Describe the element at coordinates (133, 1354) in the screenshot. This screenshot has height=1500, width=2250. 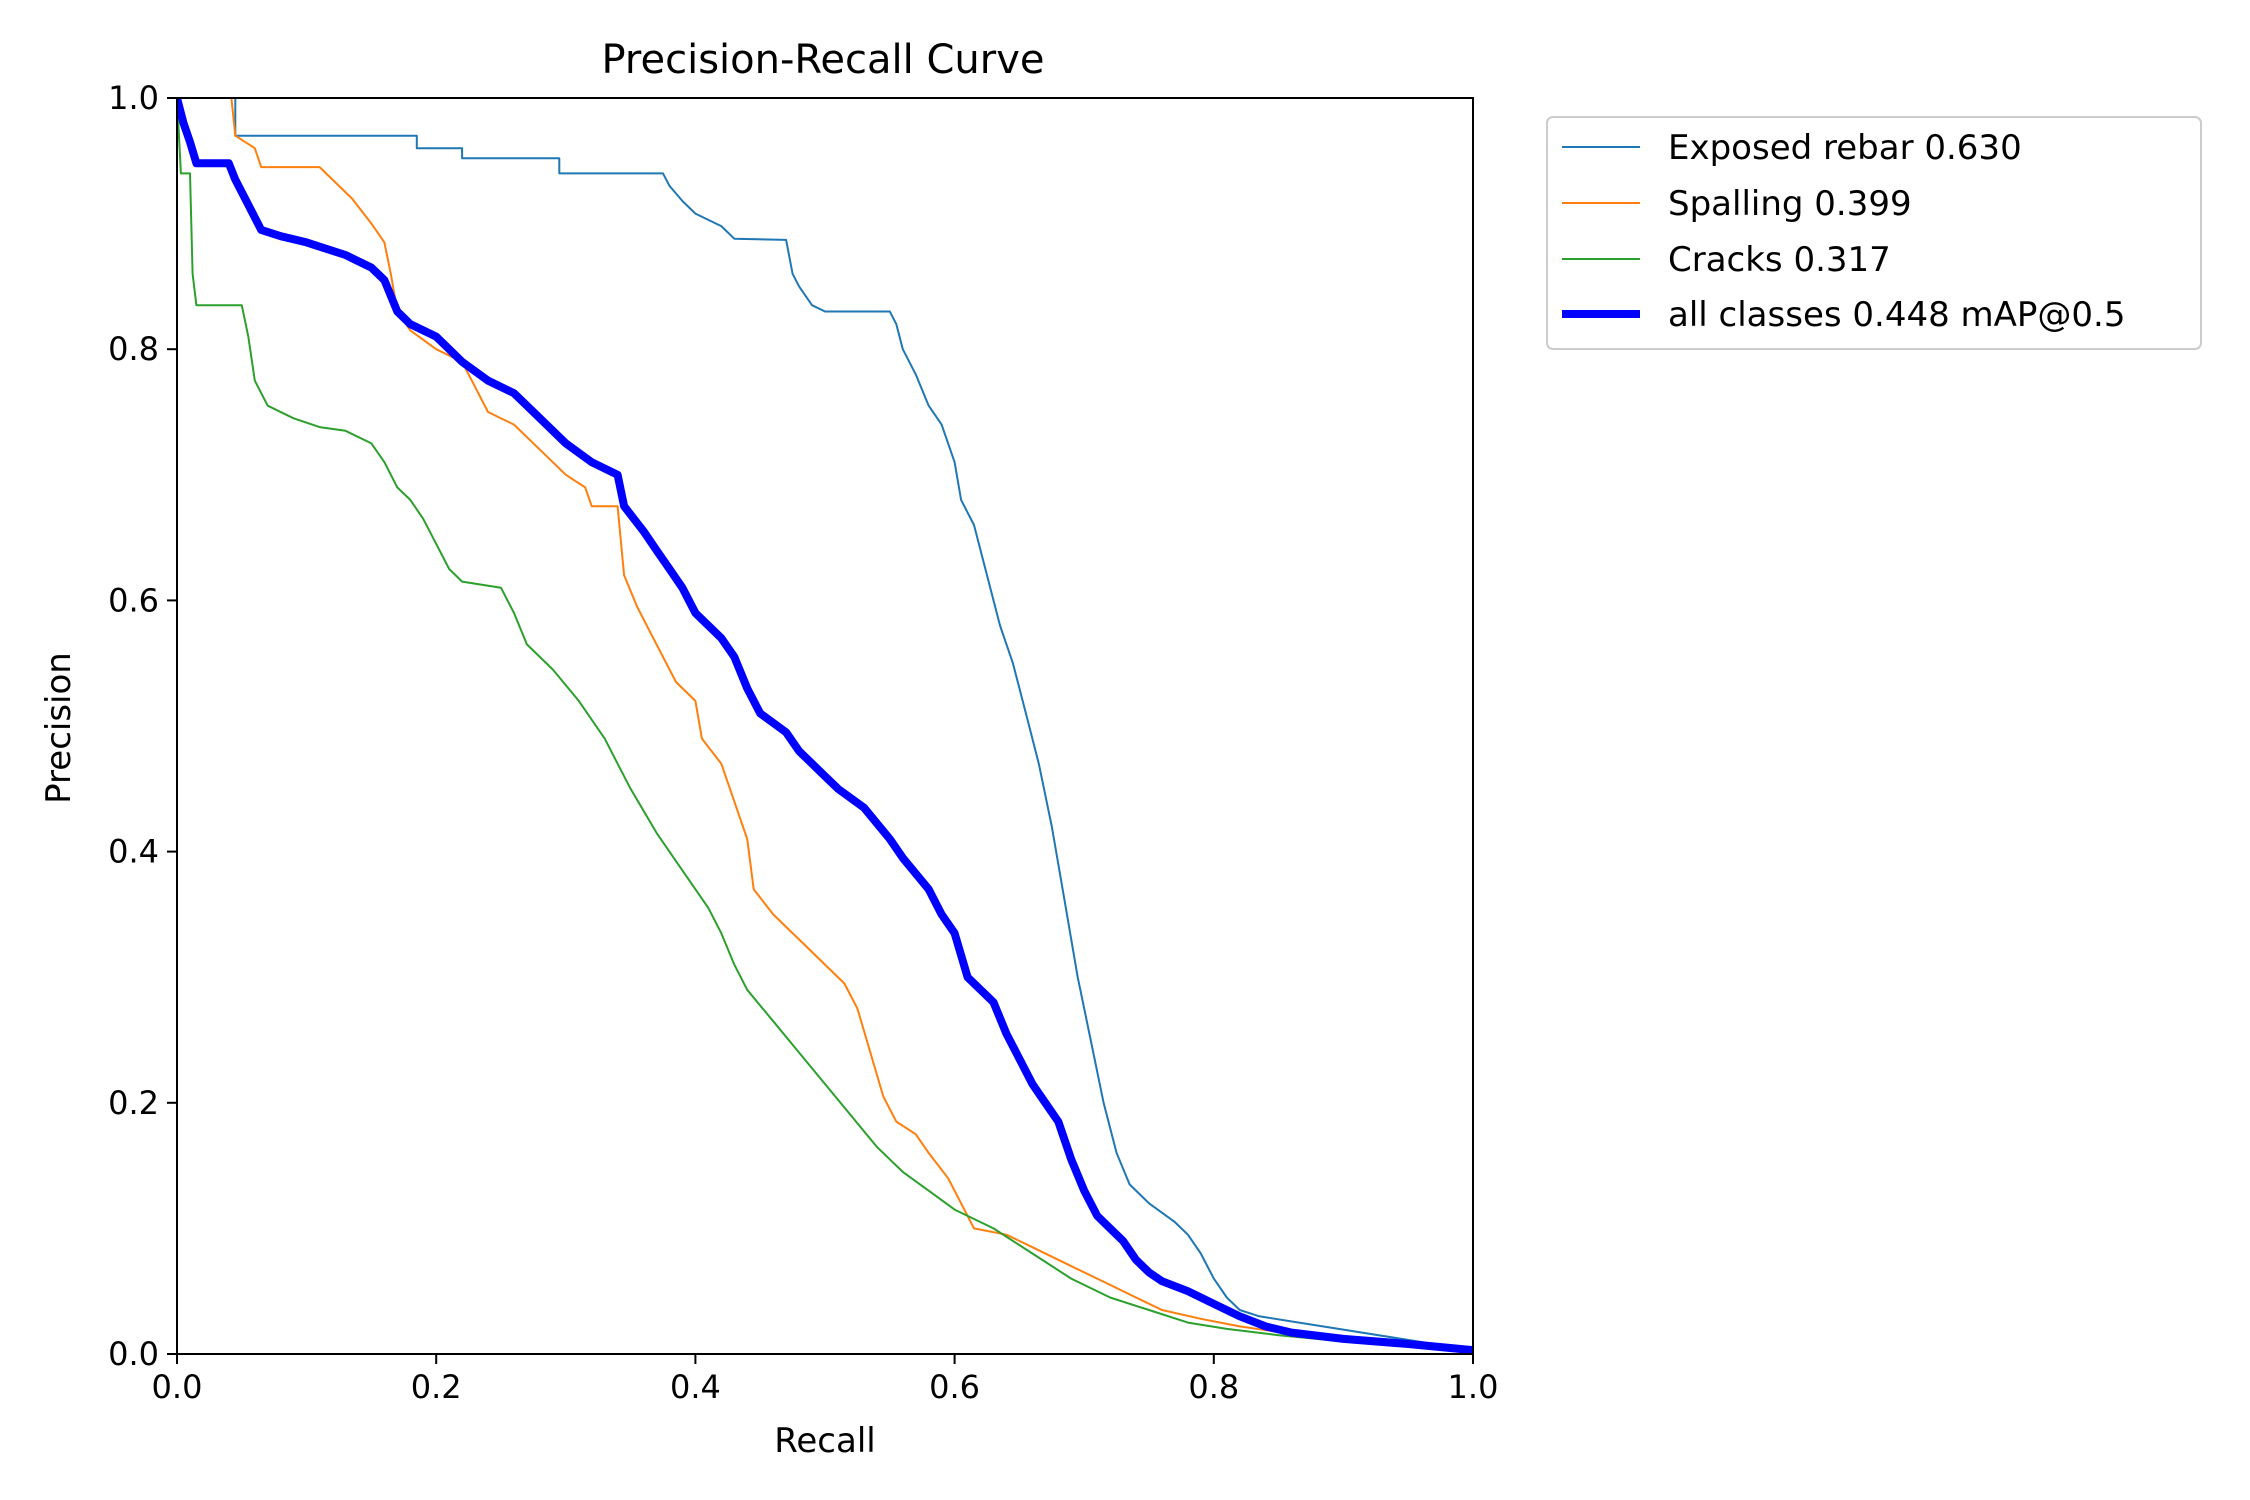
I see `y-tick-label: 0.0` at that location.